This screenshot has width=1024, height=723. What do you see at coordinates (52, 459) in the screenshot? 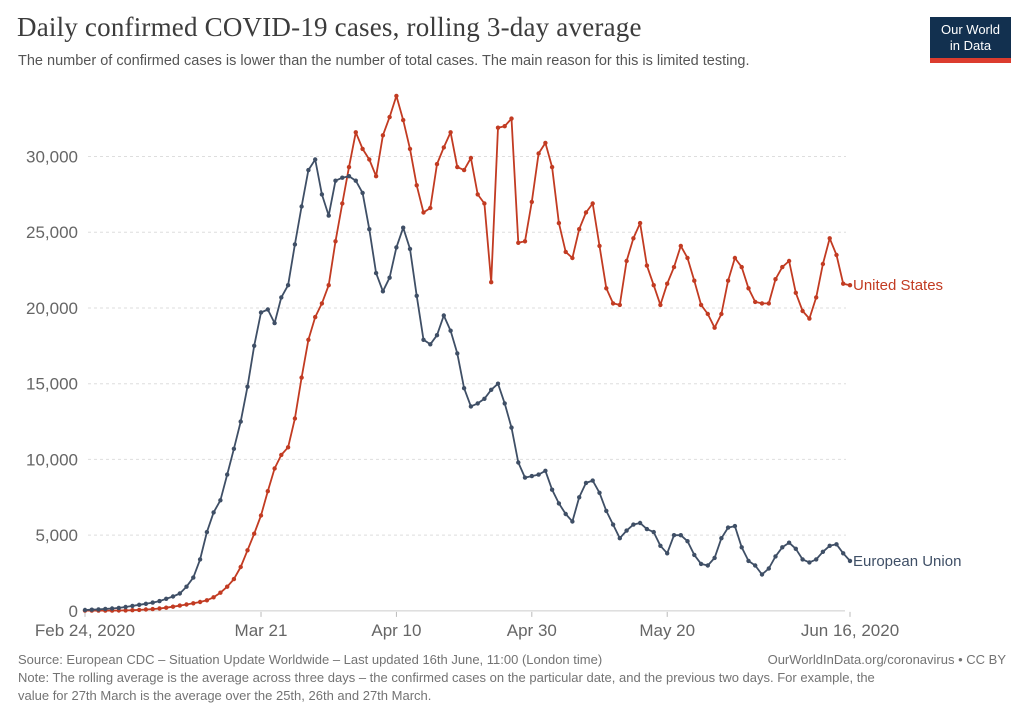
I see `y-axis-label: 10,000` at bounding box center [52, 459].